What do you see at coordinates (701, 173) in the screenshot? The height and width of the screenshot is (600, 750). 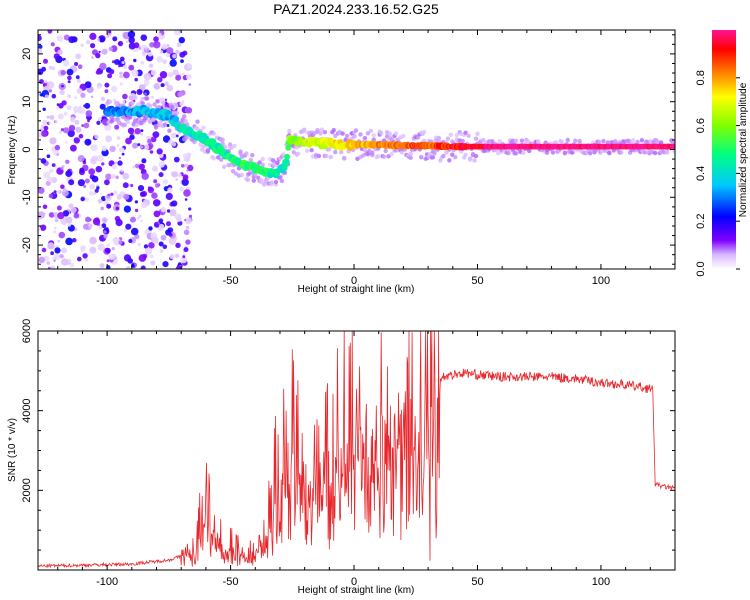 I see `colorbar-tick-label: 0.4` at bounding box center [701, 173].